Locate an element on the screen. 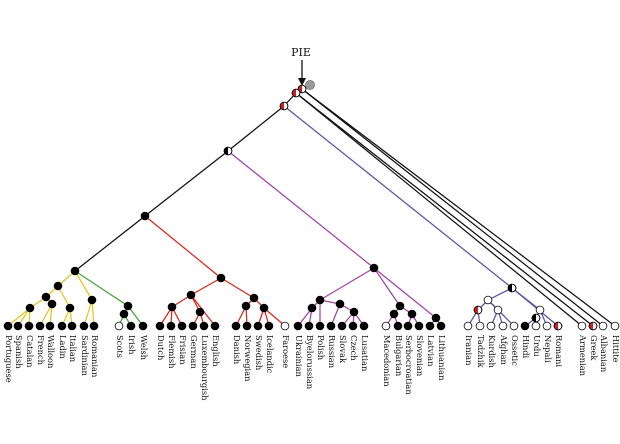 This screenshot has height=444, width=620. node-irn2 is located at coordinates (478, 310).